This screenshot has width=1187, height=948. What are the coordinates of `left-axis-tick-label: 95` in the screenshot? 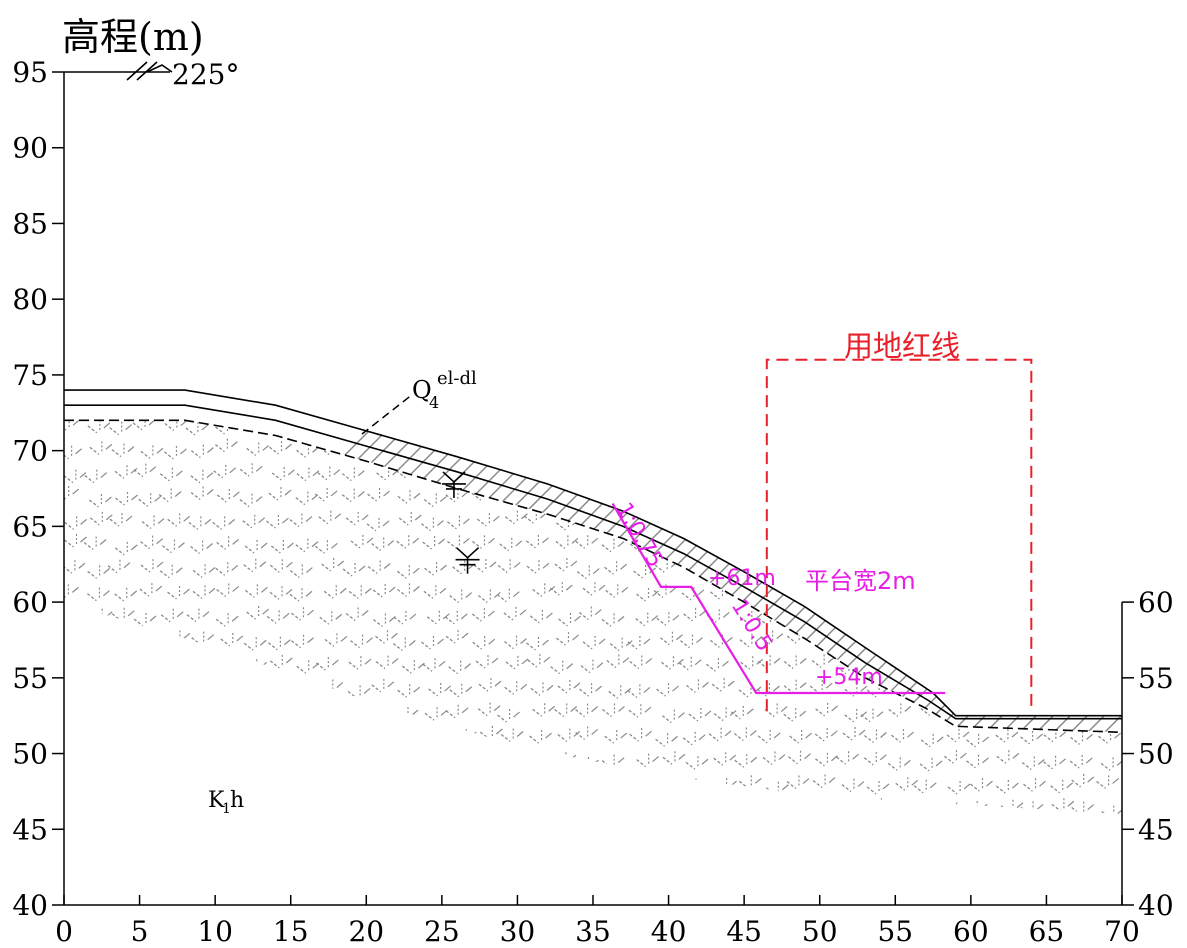 It's located at (30, 72).